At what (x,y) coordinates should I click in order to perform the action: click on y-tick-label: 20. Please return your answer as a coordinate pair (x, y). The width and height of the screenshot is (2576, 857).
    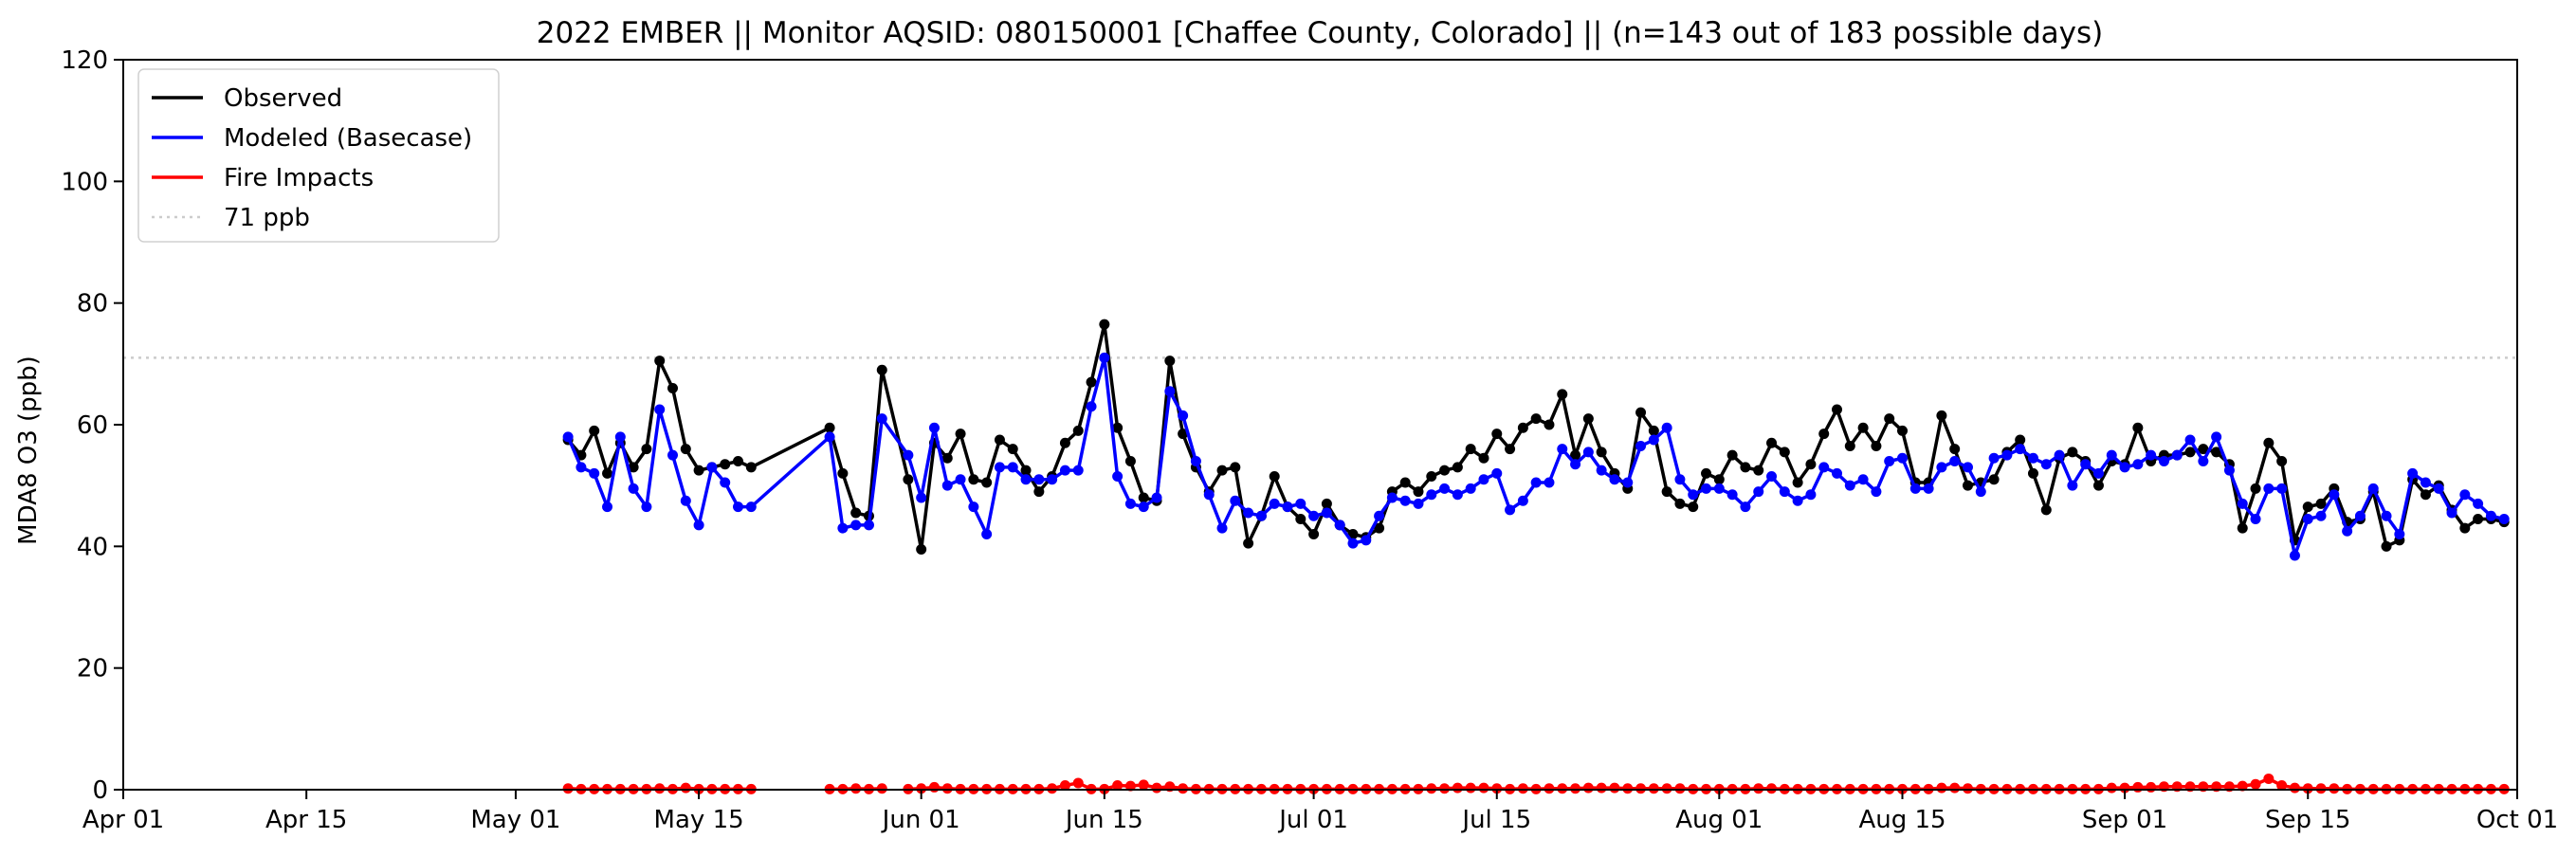
    Looking at the image, I should click on (92, 669).